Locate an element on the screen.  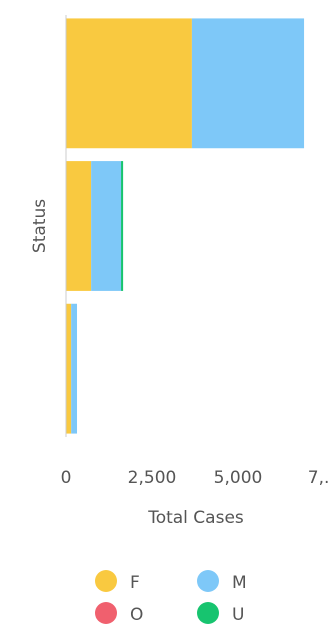
x-axis-label: Total Cases is located at coordinates (195, 518).